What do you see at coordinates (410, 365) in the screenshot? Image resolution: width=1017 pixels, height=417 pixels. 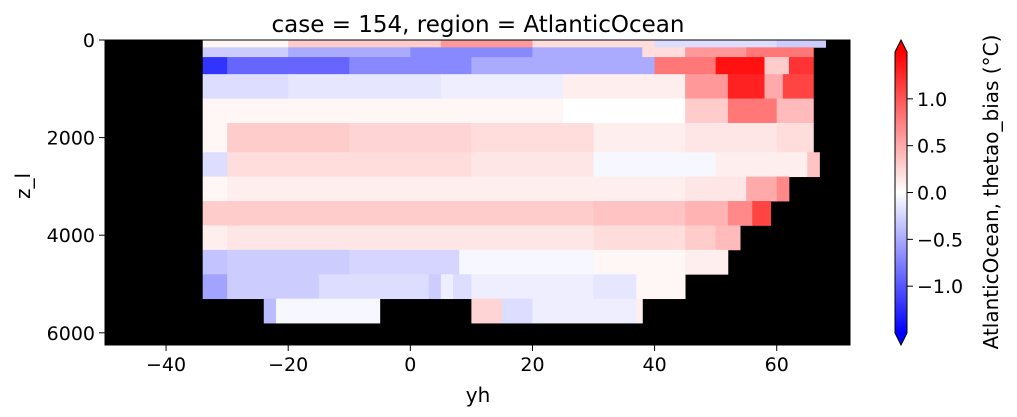 I see `x-tick-label: 0` at bounding box center [410, 365].